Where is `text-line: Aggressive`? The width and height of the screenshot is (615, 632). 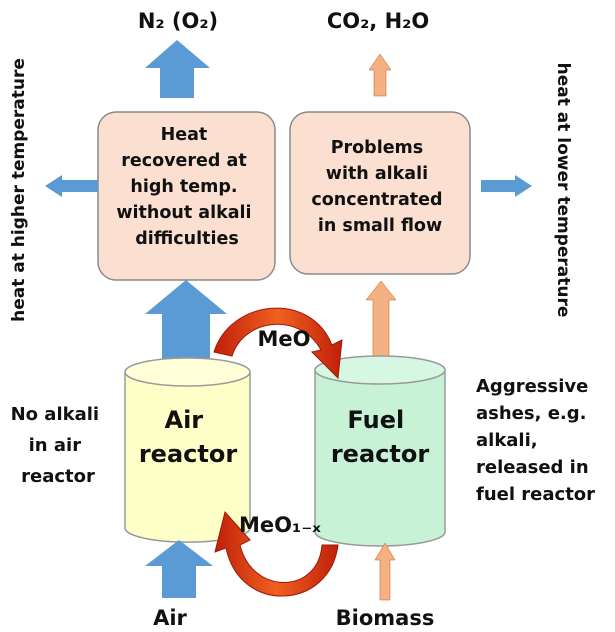 text-line: Aggressive is located at coordinates (532, 386).